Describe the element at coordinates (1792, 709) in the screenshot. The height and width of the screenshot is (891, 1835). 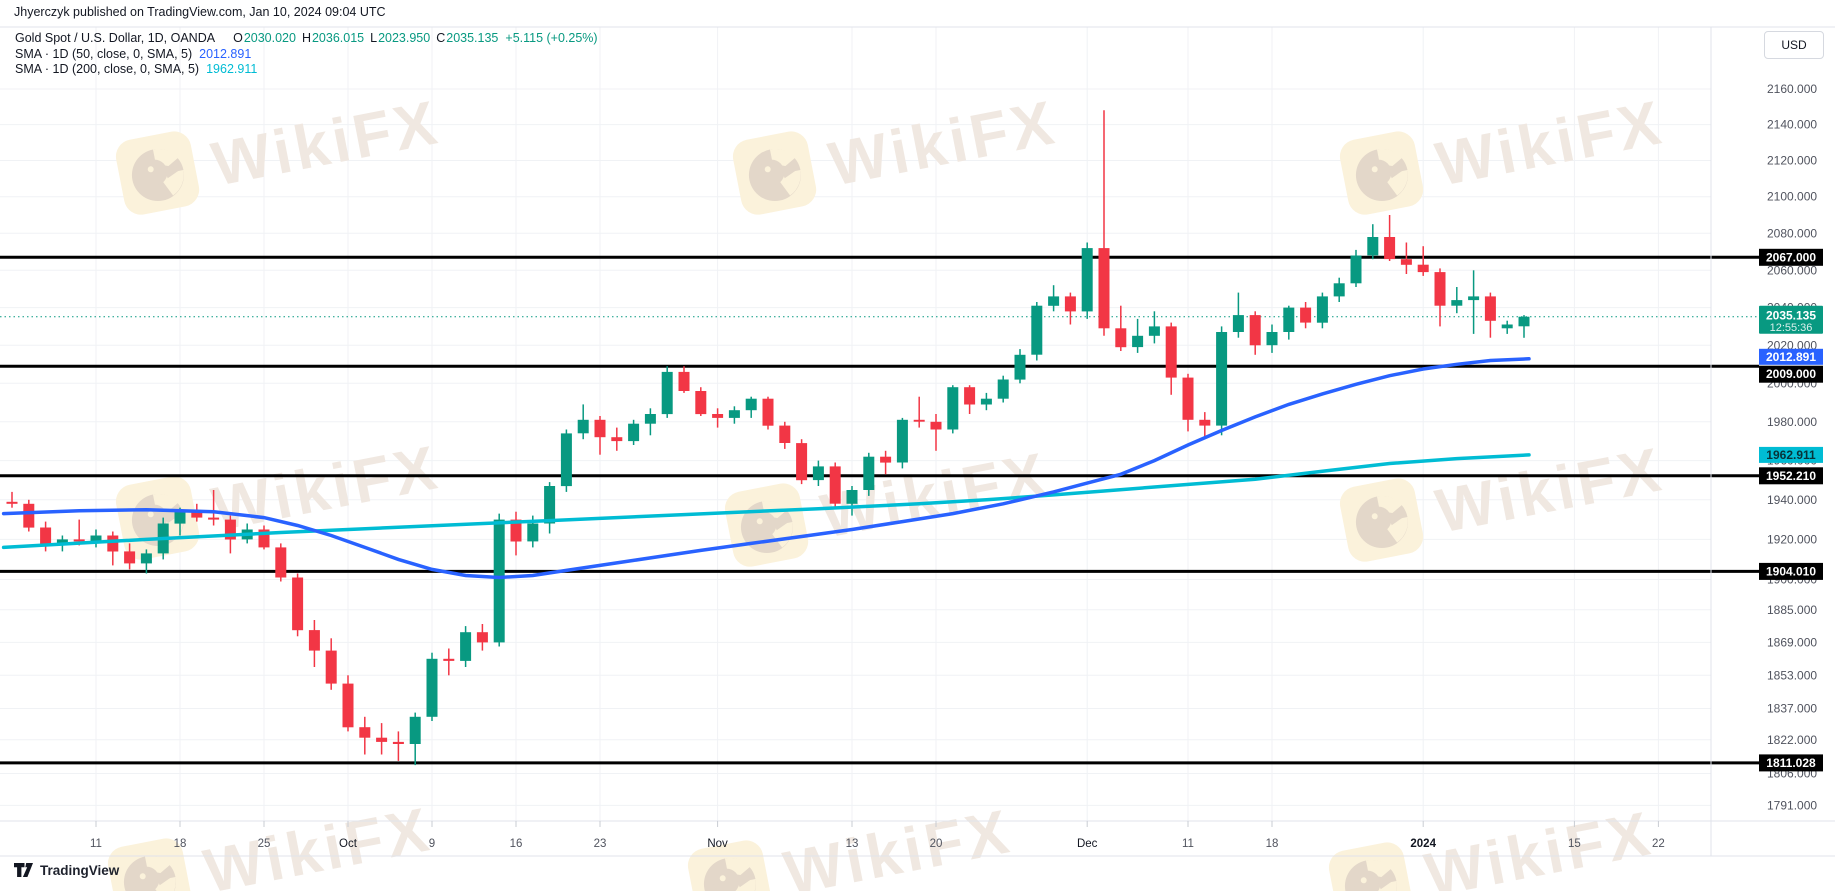
I see `svg-text: 1837.000` at that location.